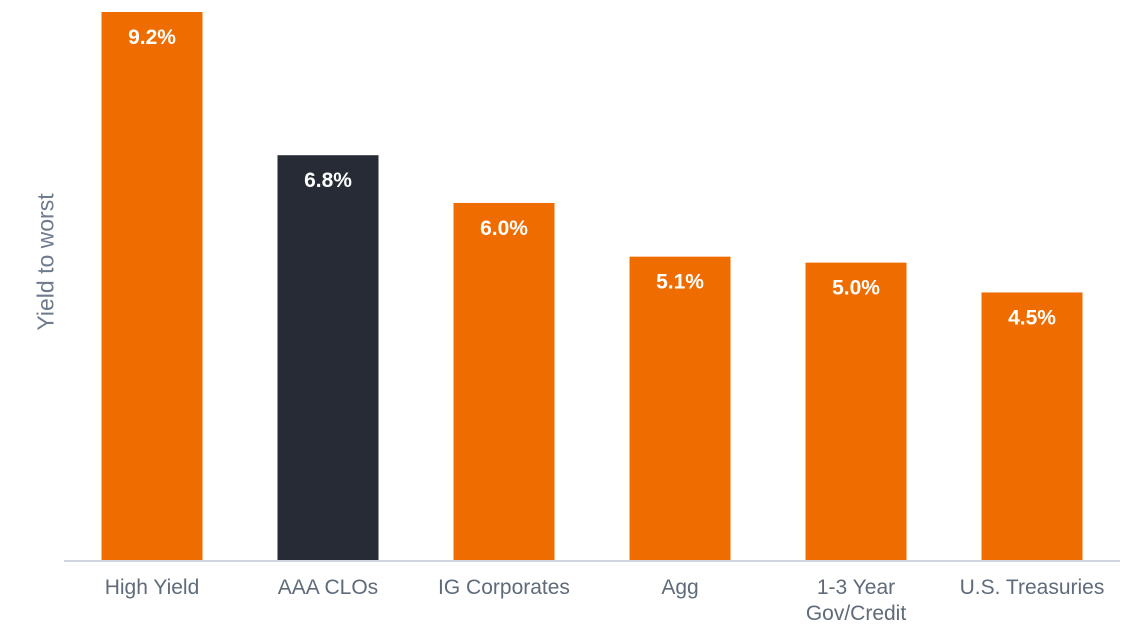  I want to click on data-label-3: 5.1%, so click(680, 282).